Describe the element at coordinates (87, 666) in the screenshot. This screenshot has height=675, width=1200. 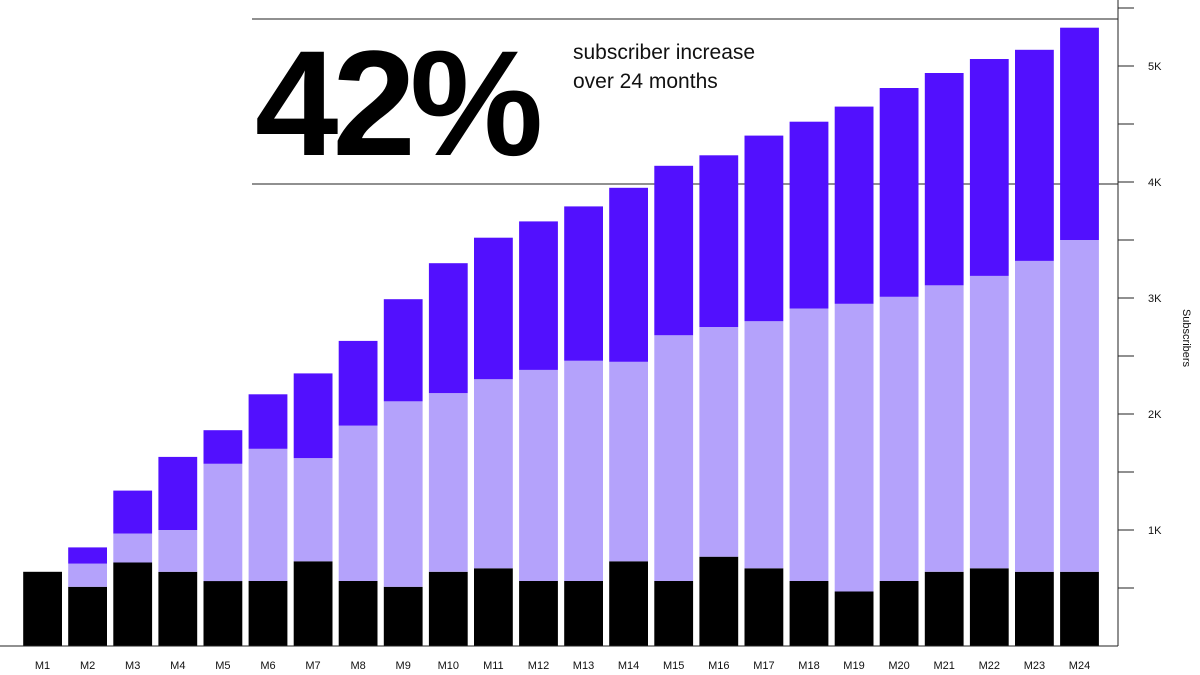
I see `x-tick-label-m2: M2` at that location.